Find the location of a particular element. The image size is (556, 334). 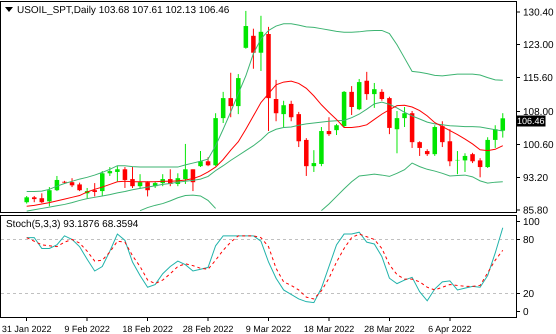

x-tick-label: 18 Feb 2022 is located at coordinates (147, 329).